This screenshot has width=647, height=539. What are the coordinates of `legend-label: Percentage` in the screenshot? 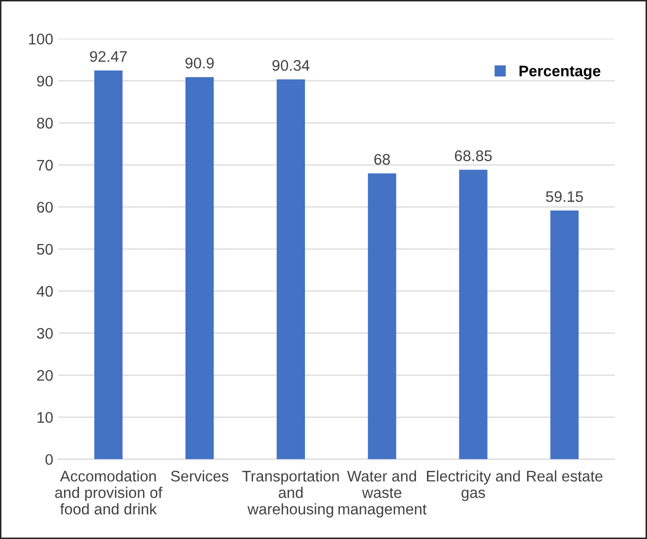 It's located at (560, 73).